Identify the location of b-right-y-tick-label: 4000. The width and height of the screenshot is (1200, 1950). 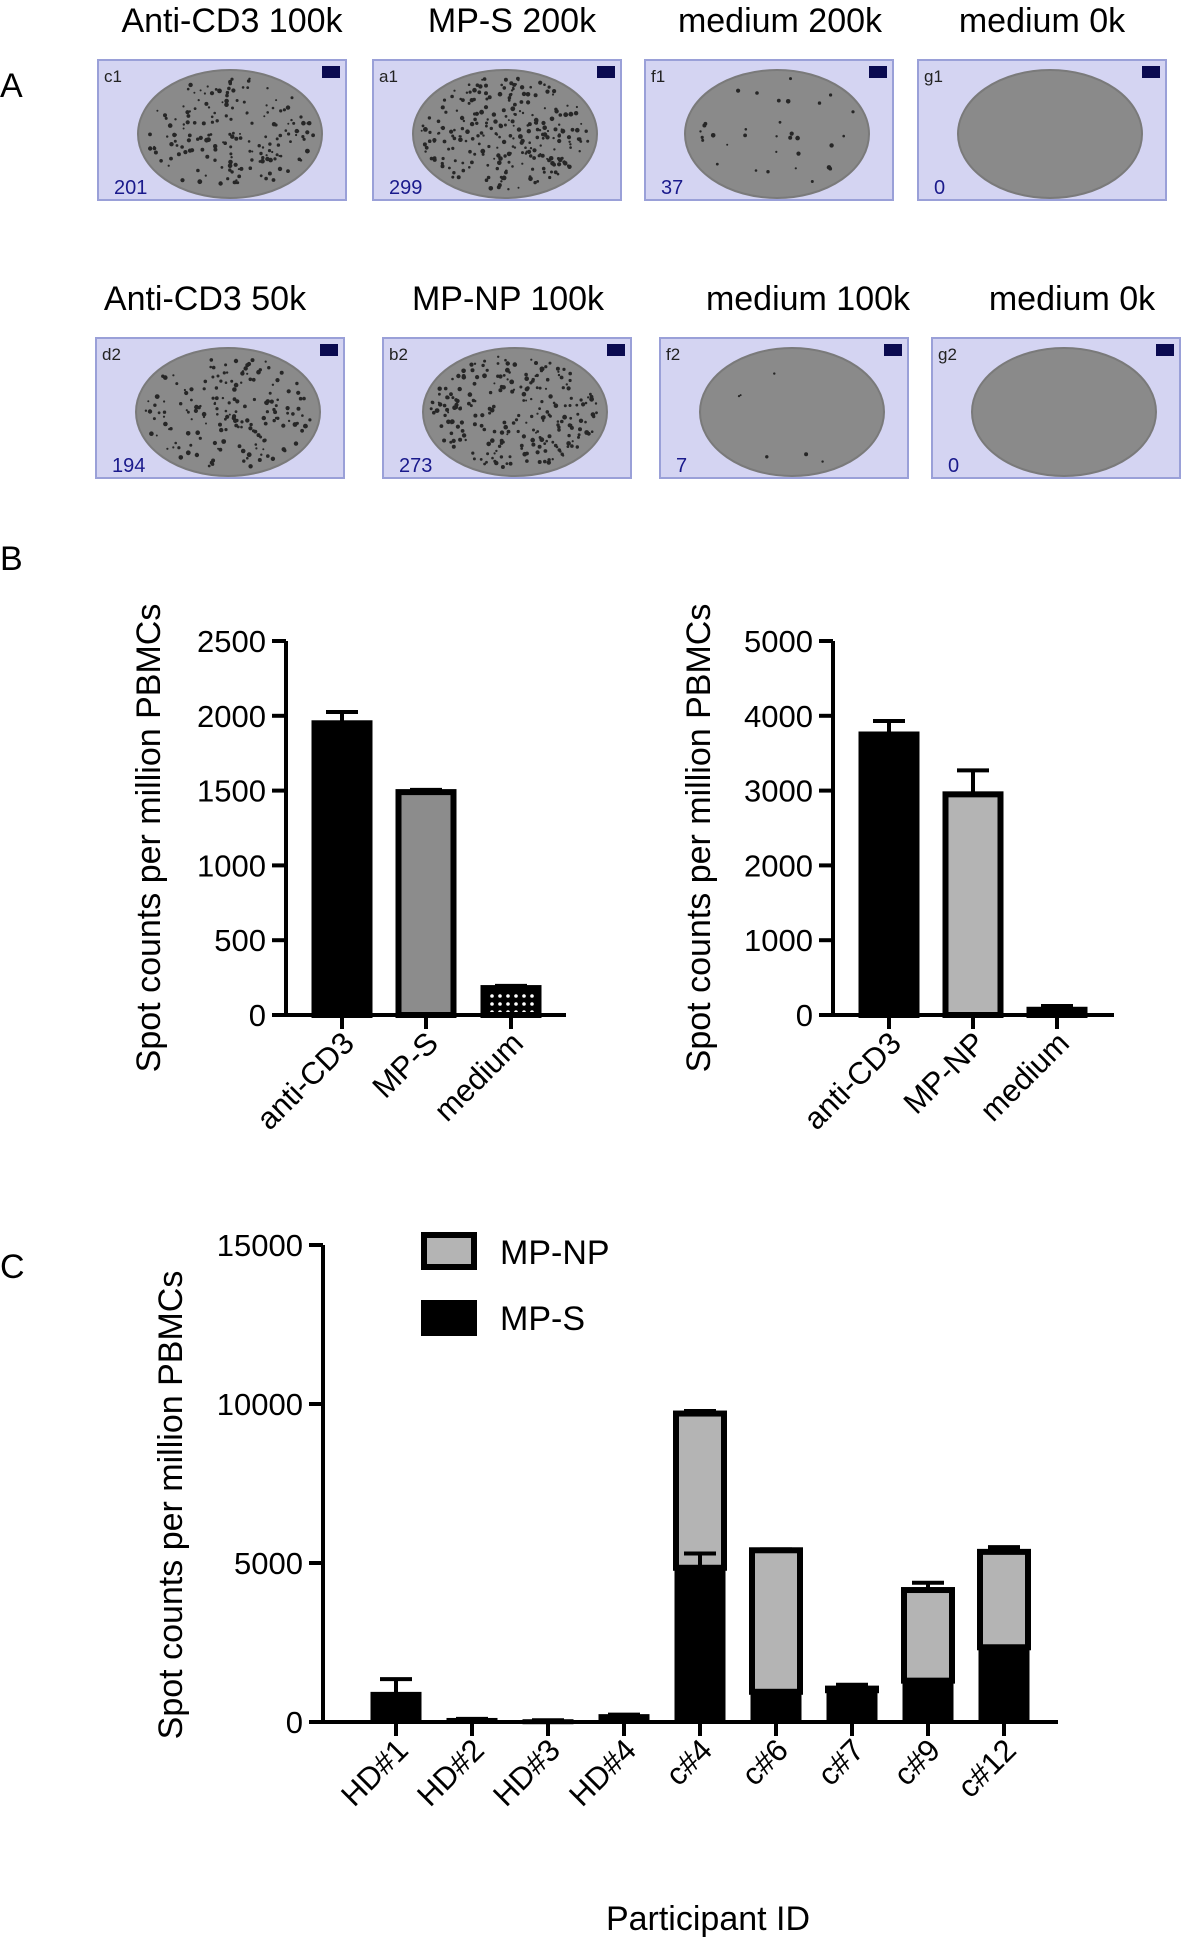
(778, 716).